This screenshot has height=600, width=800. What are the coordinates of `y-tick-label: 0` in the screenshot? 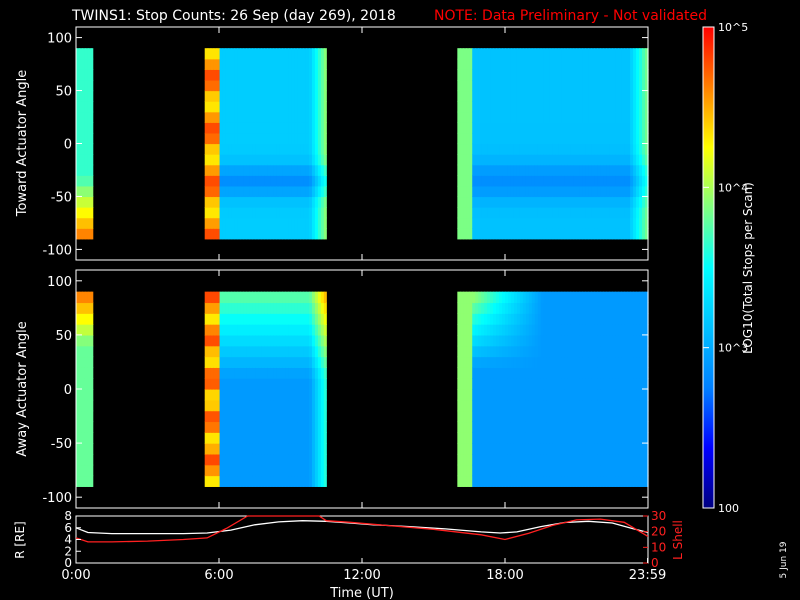 It's located at (68, 390).